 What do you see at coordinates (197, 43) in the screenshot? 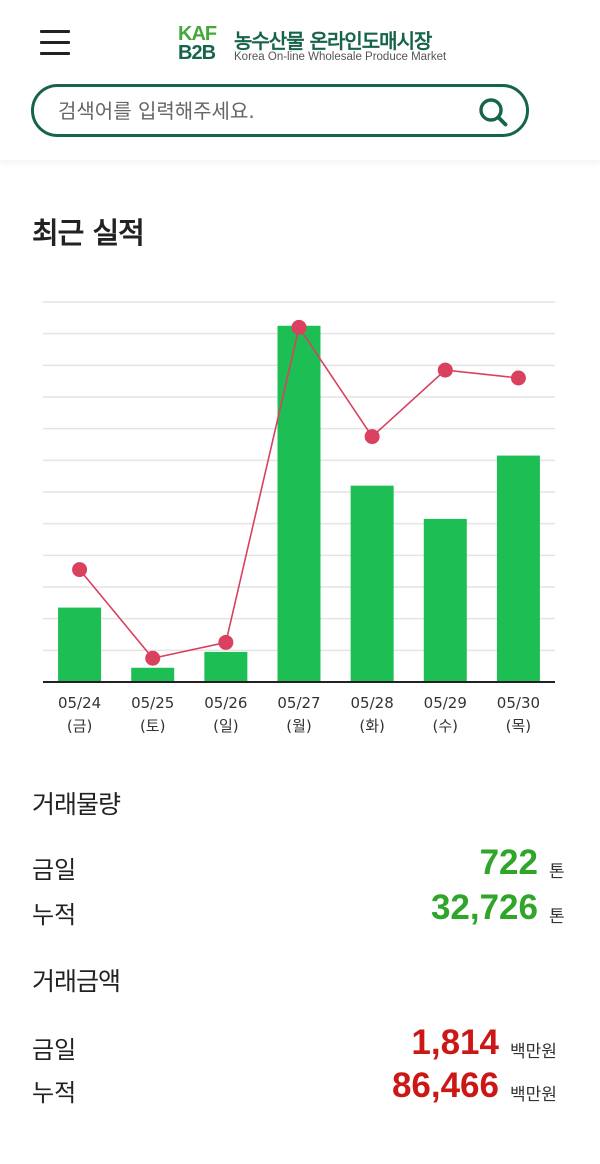
I see `logo-mark: KAF B2B` at bounding box center [197, 43].